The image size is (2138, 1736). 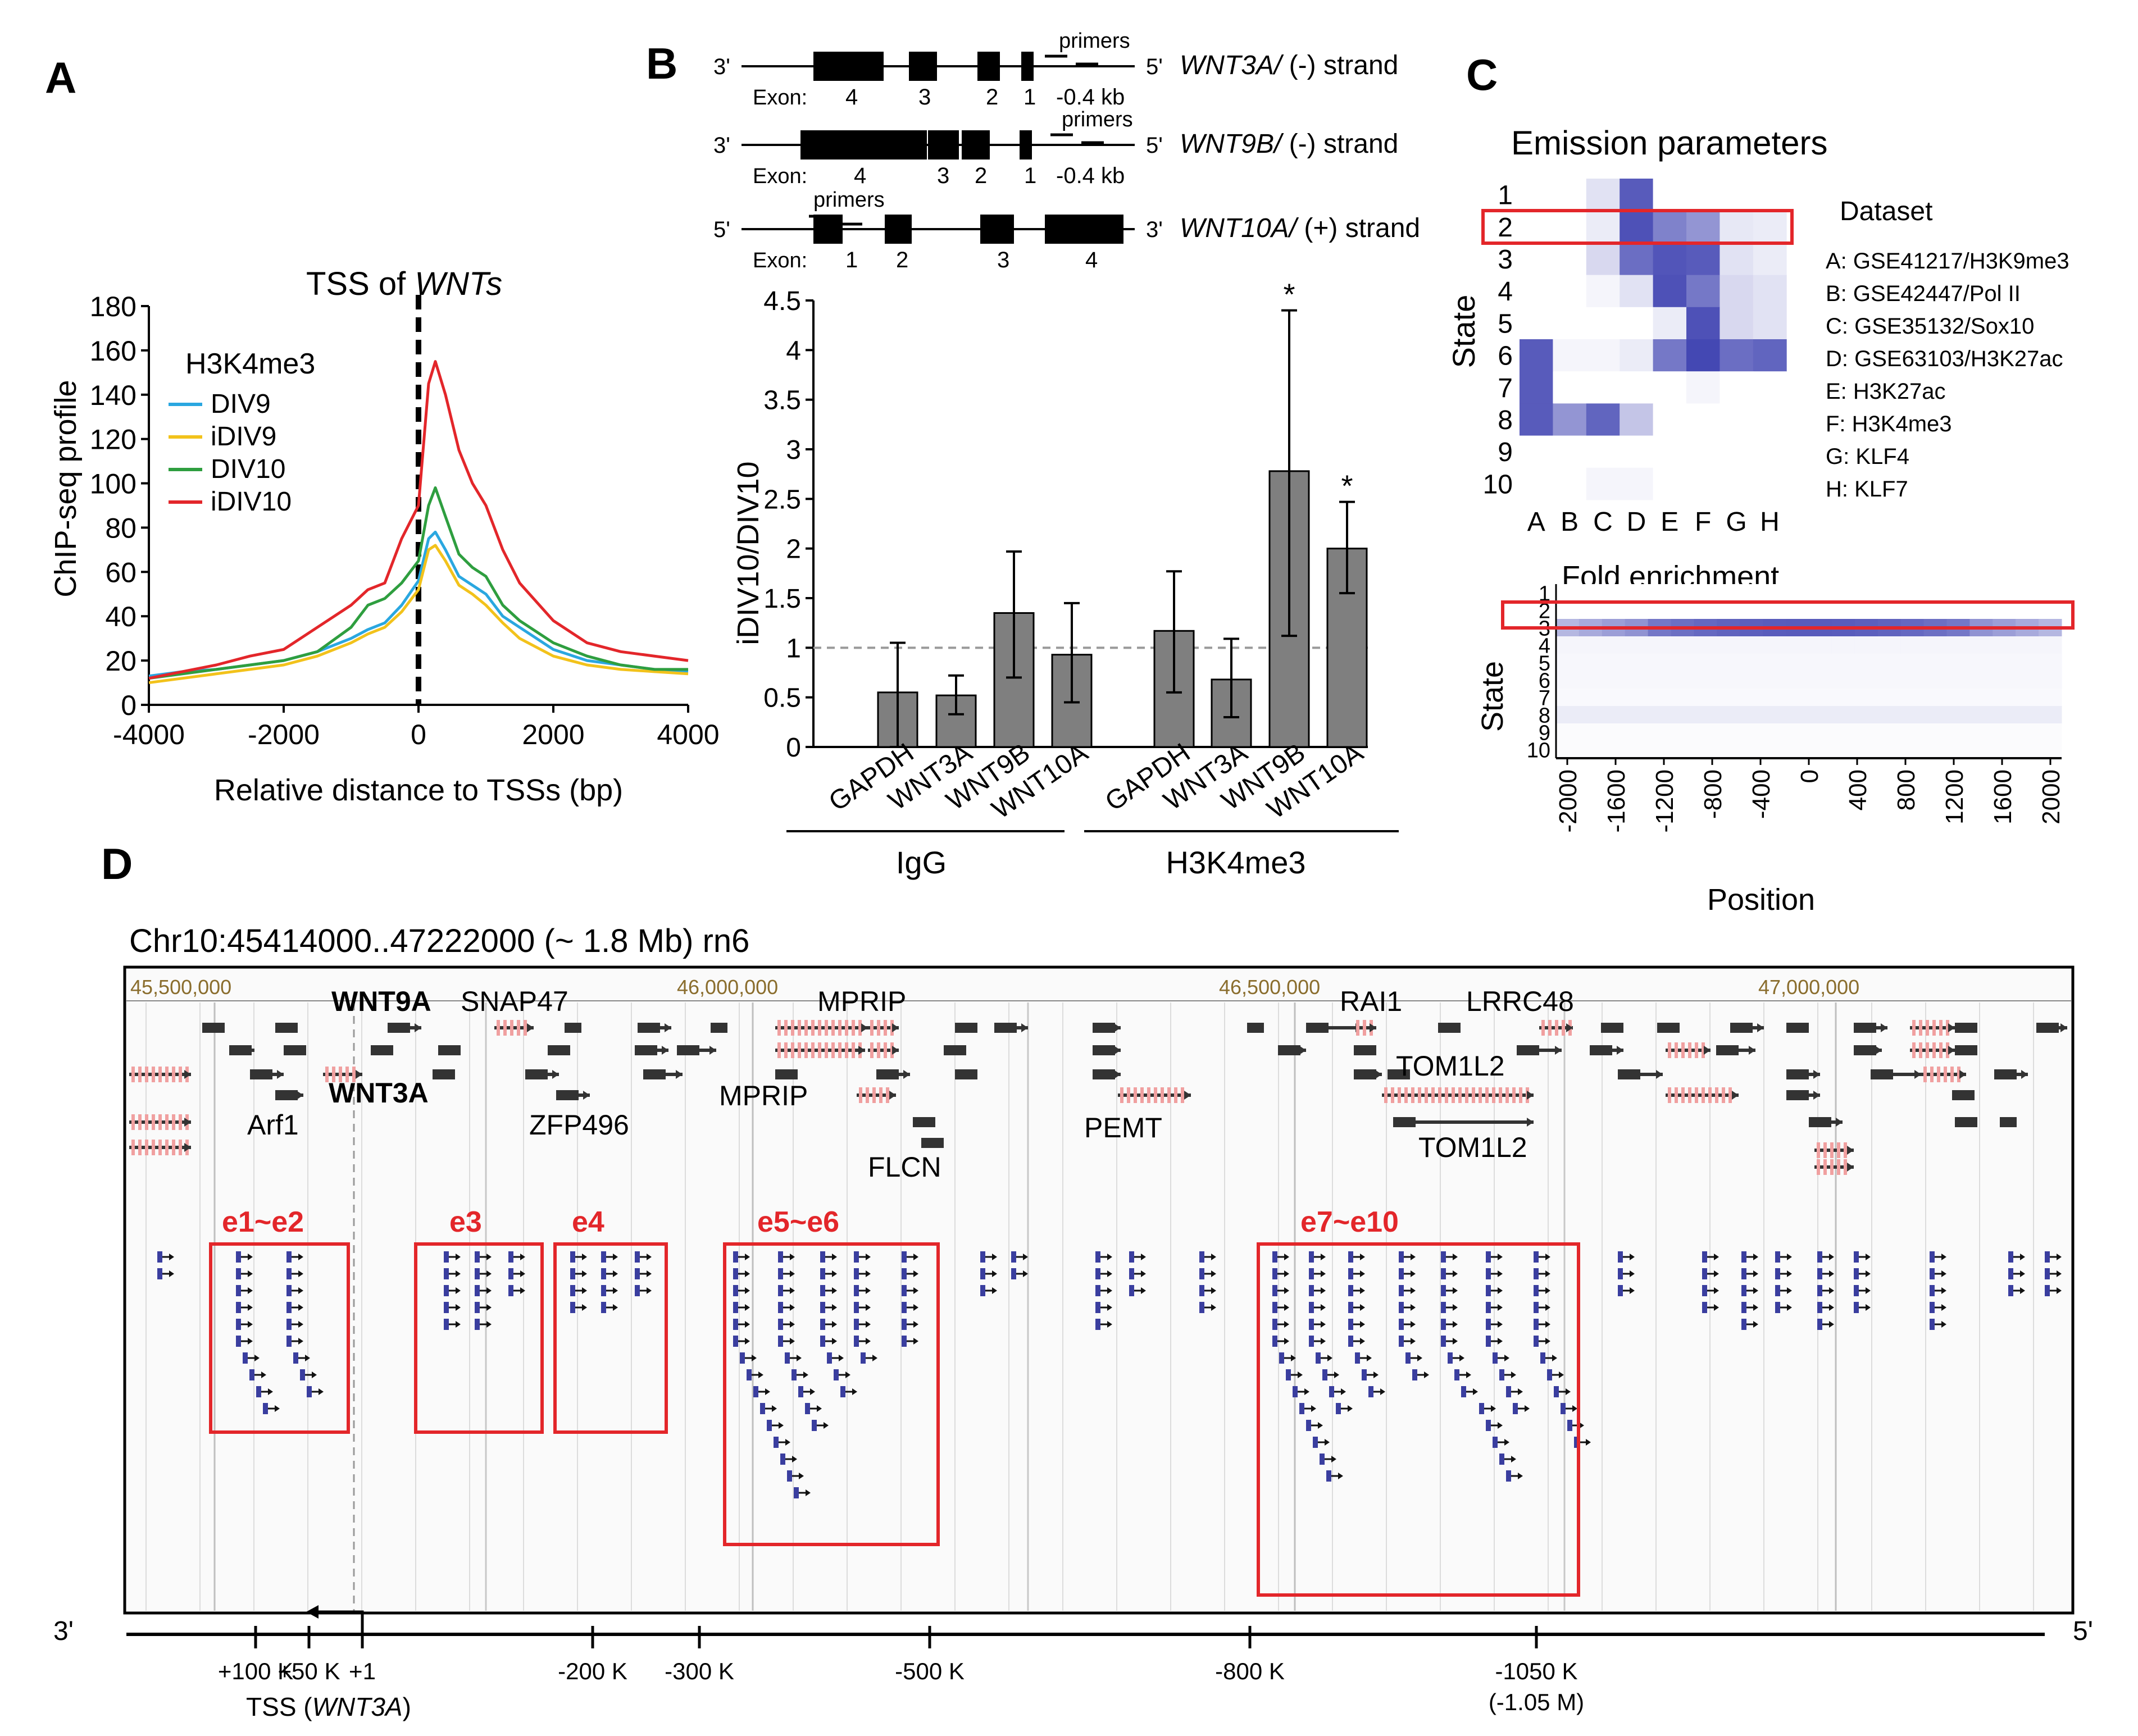 What do you see at coordinates (793, 351) in the screenshot?
I see `y-tick-label: 4` at bounding box center [793, 351].